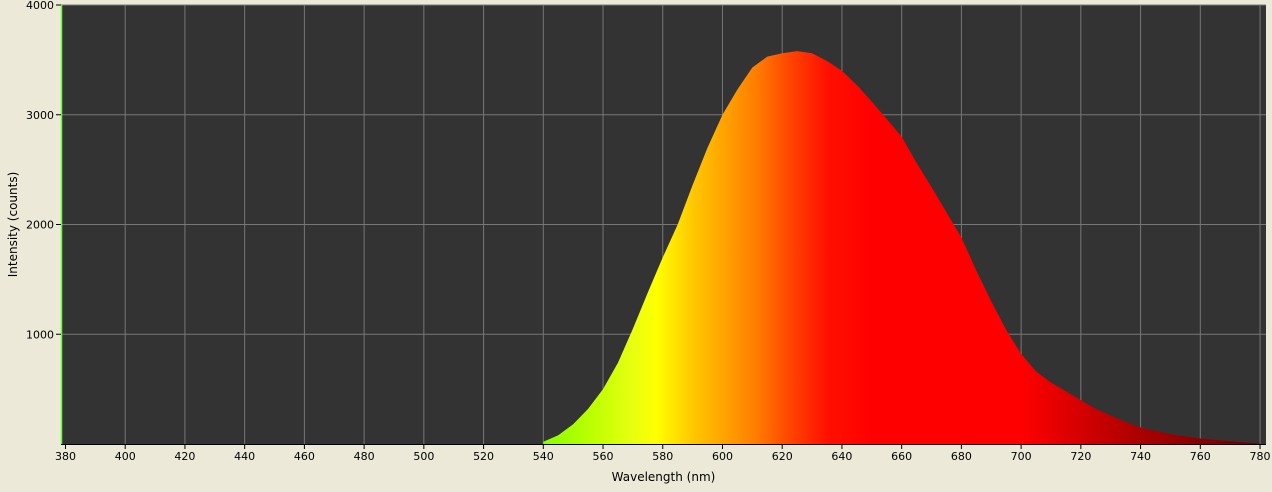  What do you see at coordinates (662, 456) in the screenshot?
I see `x-tick-label: 580` at bounding box center [662, 456].